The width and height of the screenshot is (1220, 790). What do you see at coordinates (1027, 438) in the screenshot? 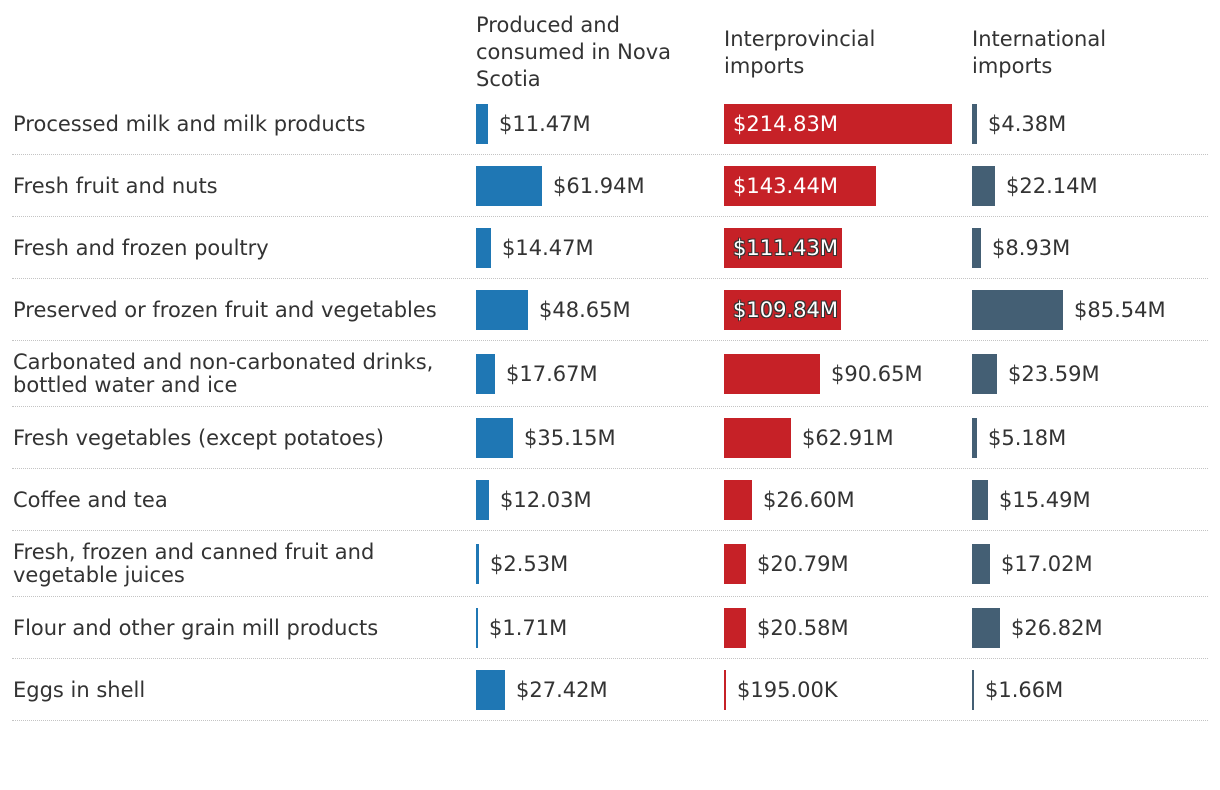
I see `value-label-international: $5.18M` at bounding box center [1027, 438].